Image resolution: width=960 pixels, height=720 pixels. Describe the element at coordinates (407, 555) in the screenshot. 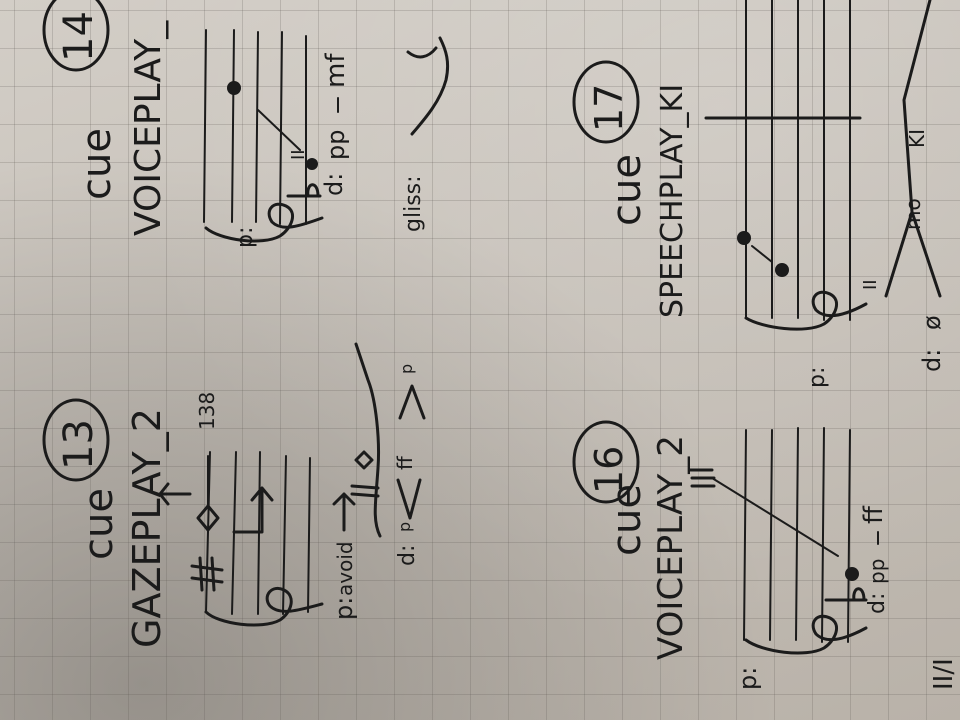

I see `cue-13-dynamic-prefix: d:` at that location.